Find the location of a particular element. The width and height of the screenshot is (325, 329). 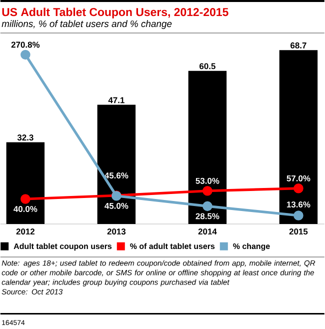

x-tick-label: 2013 is located at coordinates (116, 231).